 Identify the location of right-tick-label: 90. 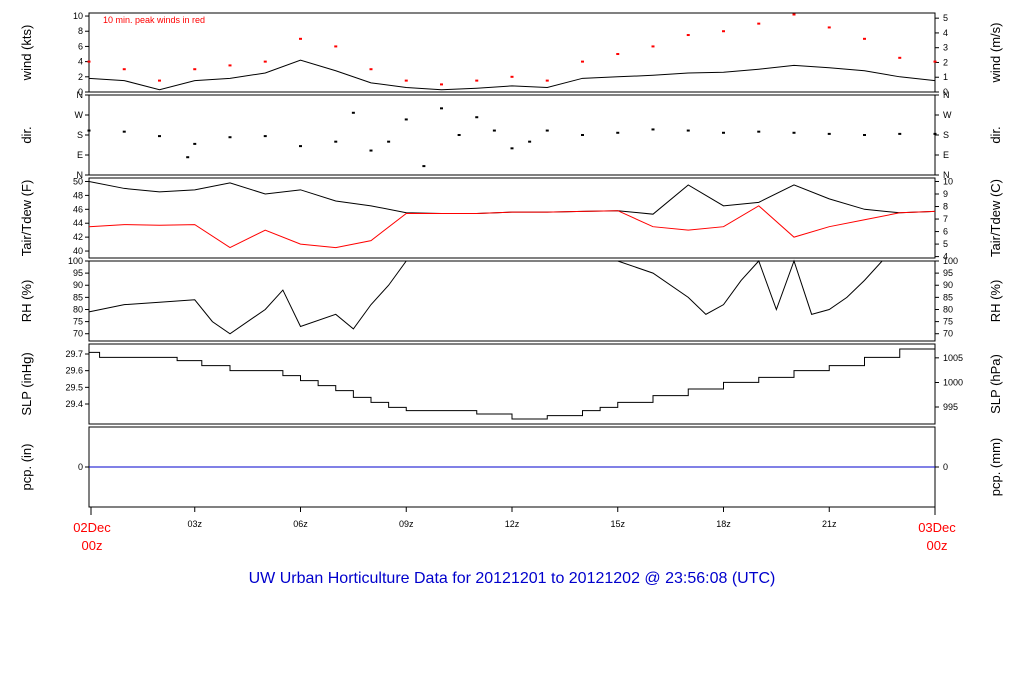
(948, 285).